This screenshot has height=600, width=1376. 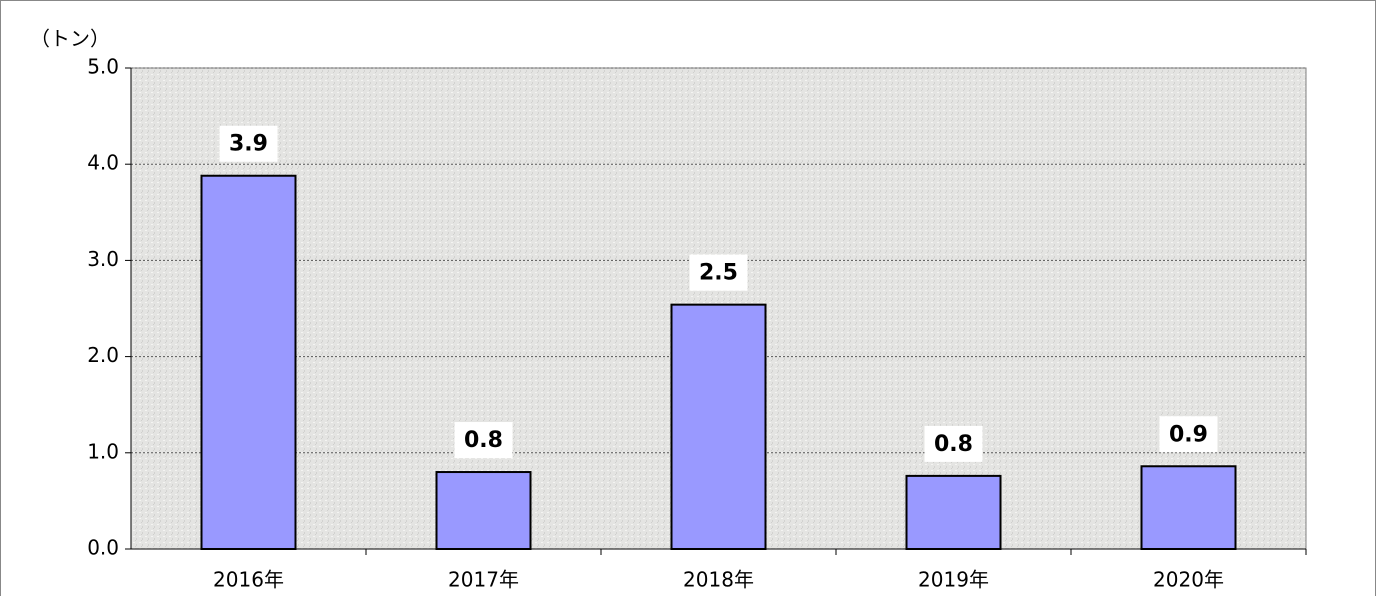 What do you see at coordinates (103, 451) in the screenshot?
I see `y-tick-label: 1.0` at bounding box center [103, 451].